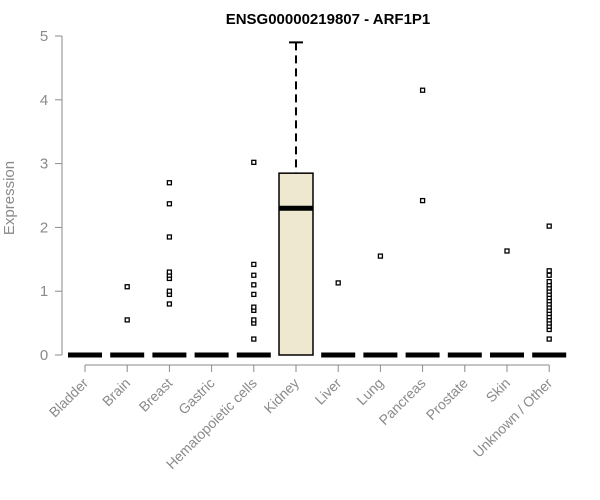  What do you see at coordinates (369, 391) in the screenshot?
I see `x-tick-label: Lung` at bounding box center [369, 391].